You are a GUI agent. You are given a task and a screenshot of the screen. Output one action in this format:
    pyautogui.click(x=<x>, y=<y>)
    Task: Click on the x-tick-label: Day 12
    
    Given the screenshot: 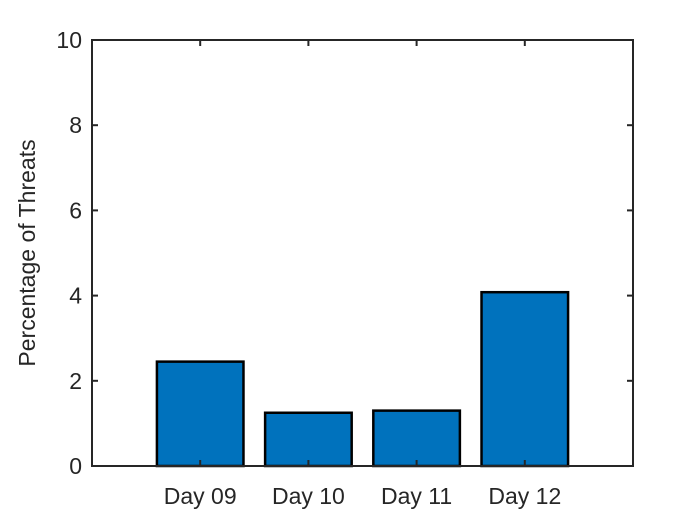 What is the action you would take?
    pyautogui.click(x=524, y=496)
    